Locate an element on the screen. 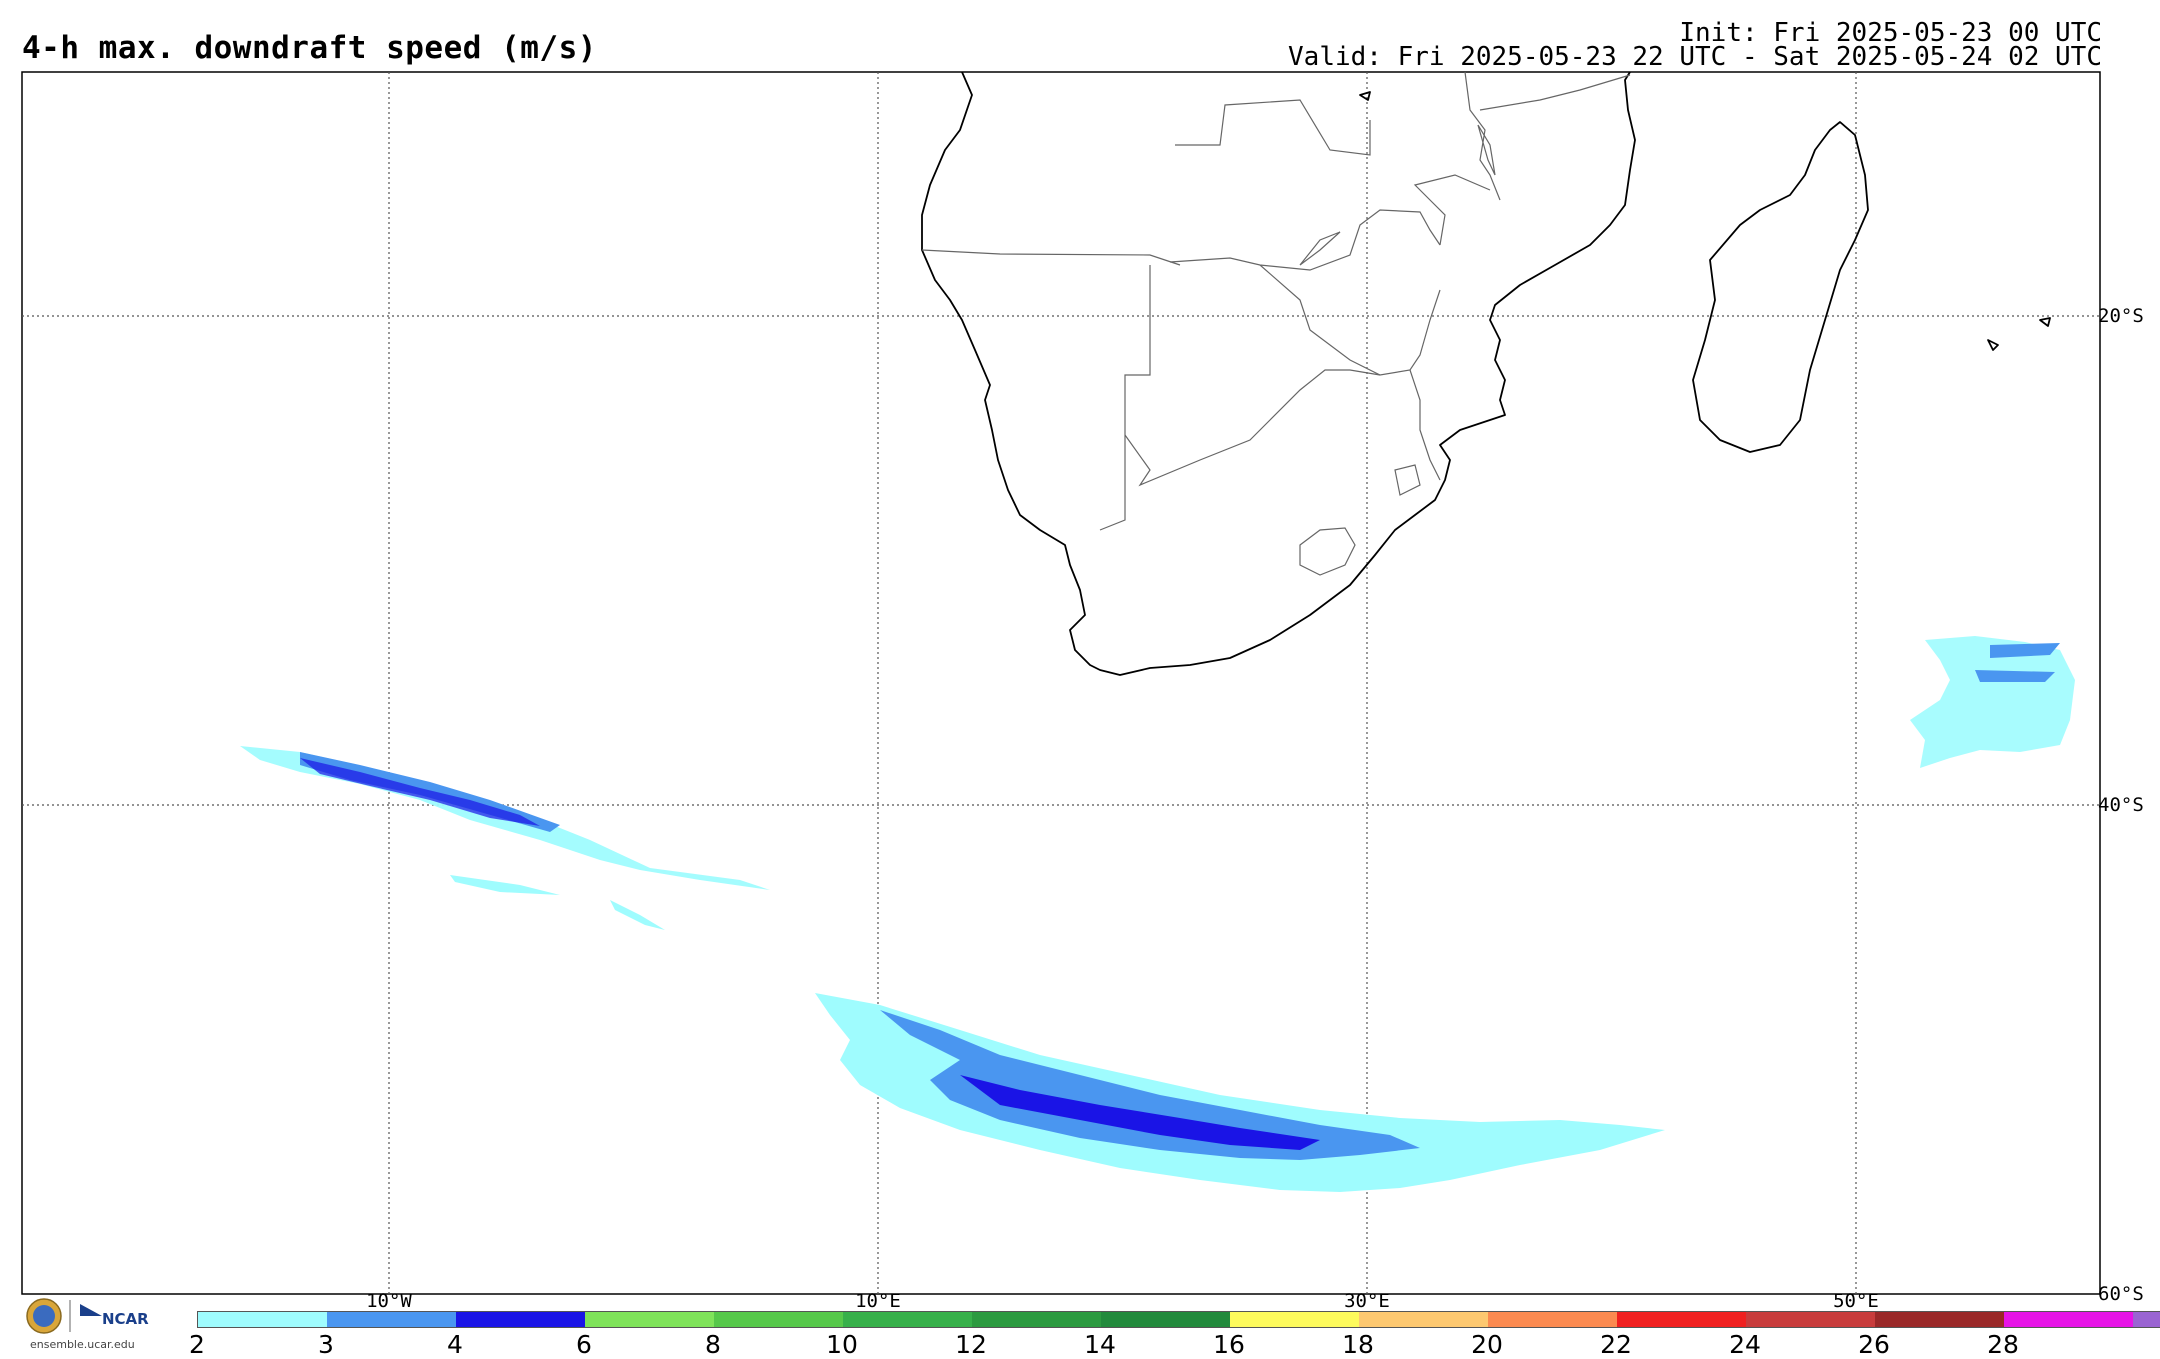 The height and width of the screenshot is (1359, 2160). border-zimbabwe is located at coordinates (1350, 320).